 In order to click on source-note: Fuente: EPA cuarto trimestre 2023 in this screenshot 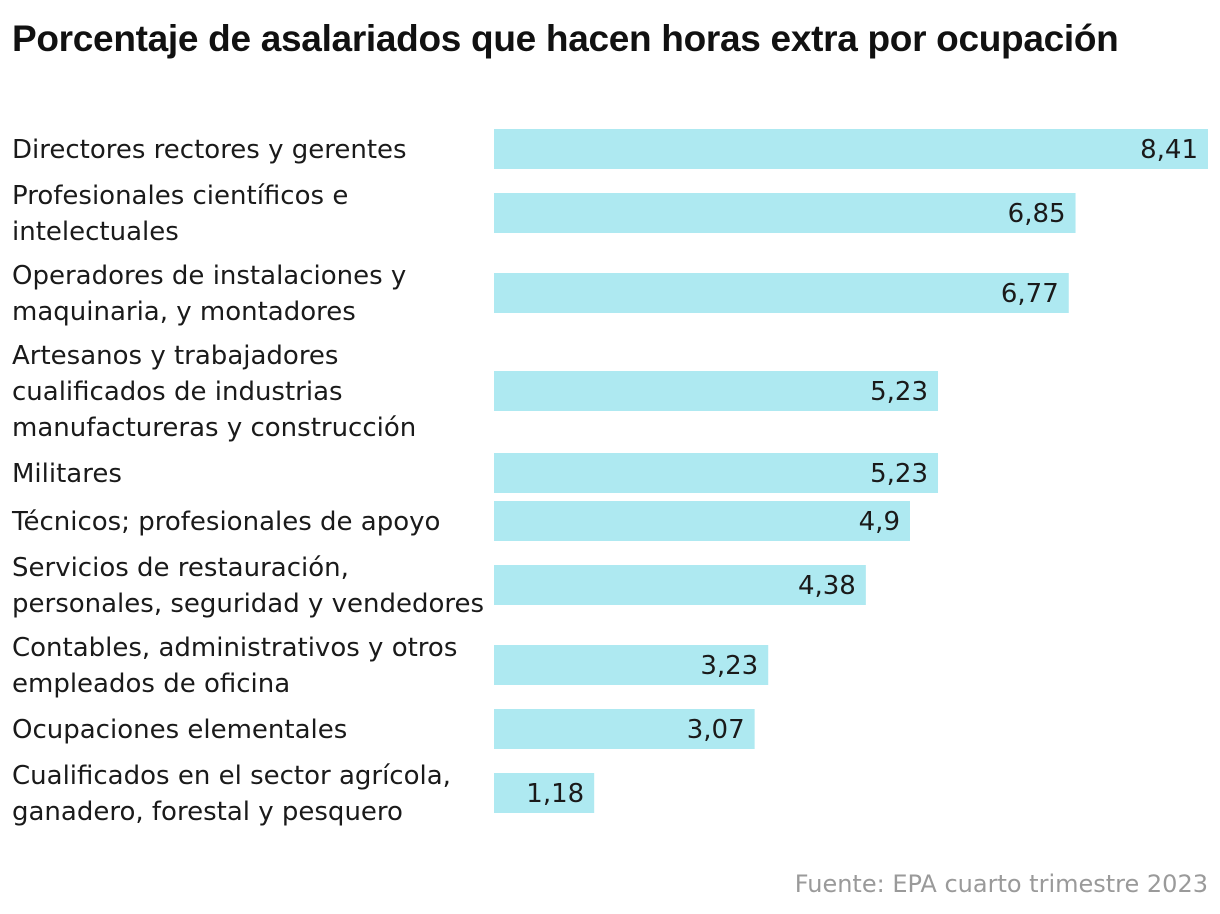, I will do `click(1001, 884)`.